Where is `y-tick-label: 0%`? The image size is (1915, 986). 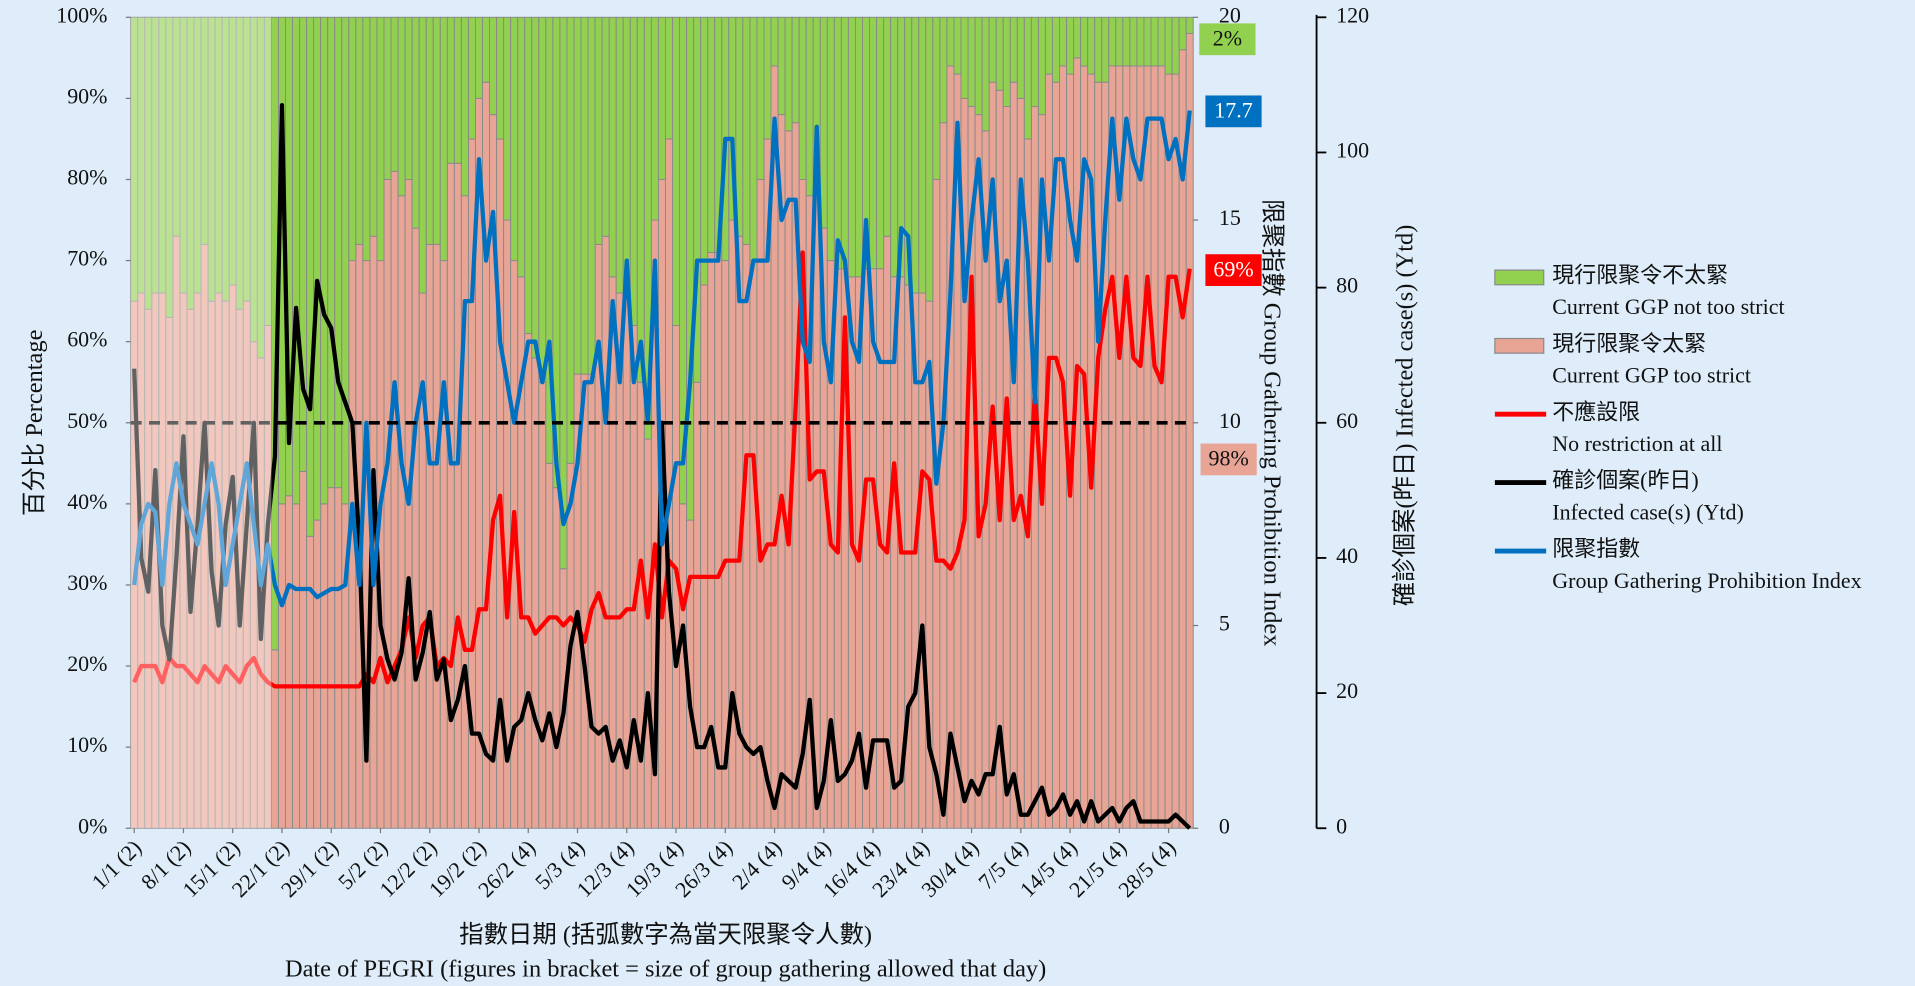
y-tick-label: 0% is located at coordinates (92, 825).